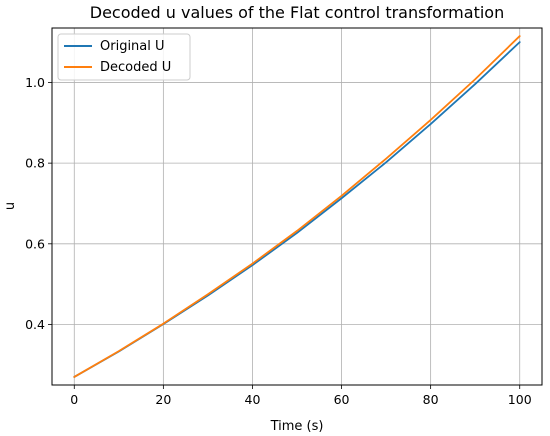 The width and height of the screenshot is (550, 436). What do you see at coordinates (35, 82) in the screenshot?
I see `y-tick-label: 1.0` at bounding box center [35, 82].